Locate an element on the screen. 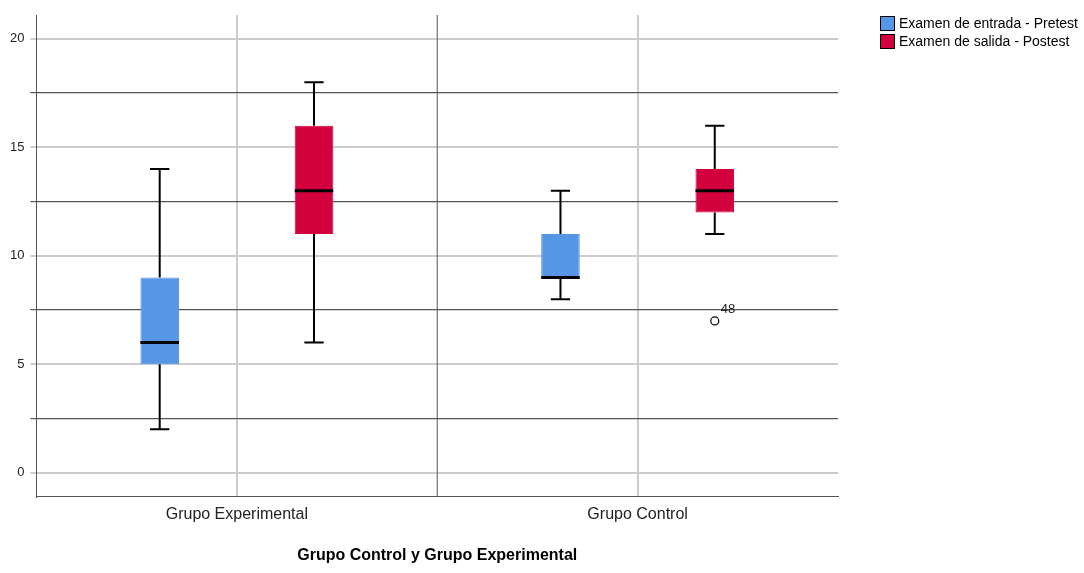 This screenshot has width=1084, height=573. x-tick-label: Grupo Experimental is located at coordinates (236, 513).